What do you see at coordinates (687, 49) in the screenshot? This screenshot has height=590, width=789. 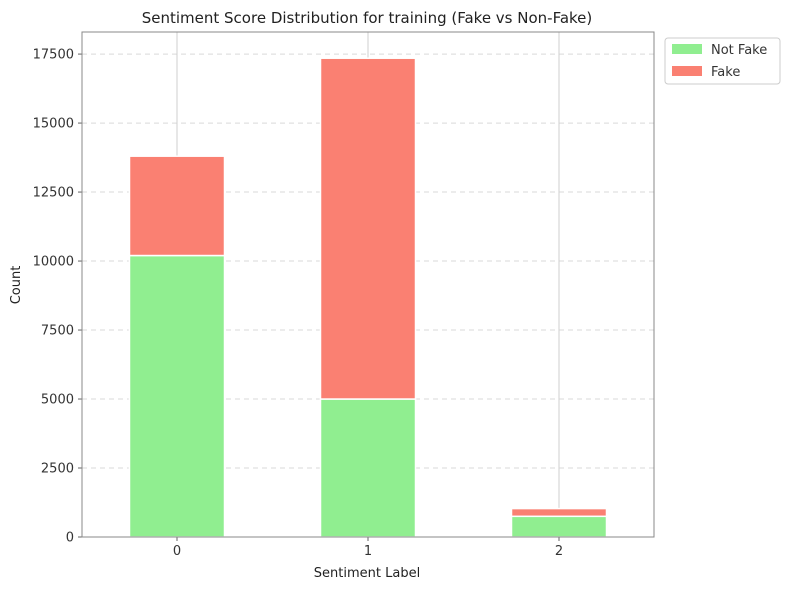 I see `legend-swatch-not-fake` at bounding box center [687, 49].